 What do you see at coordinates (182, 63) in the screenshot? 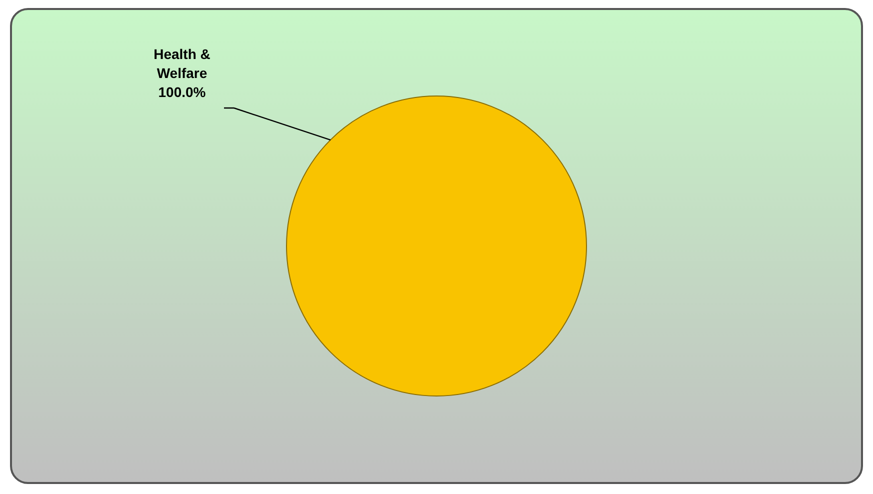
I see `slice-label: Health & Welfare` at bounding box center [182, 63].